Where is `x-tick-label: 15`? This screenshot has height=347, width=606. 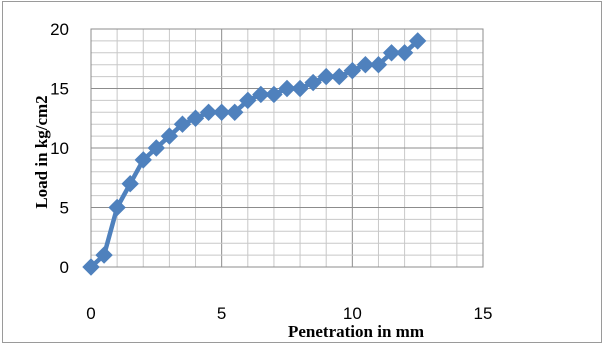
x-tick-label: 15 is located at coordinates (483, 313).